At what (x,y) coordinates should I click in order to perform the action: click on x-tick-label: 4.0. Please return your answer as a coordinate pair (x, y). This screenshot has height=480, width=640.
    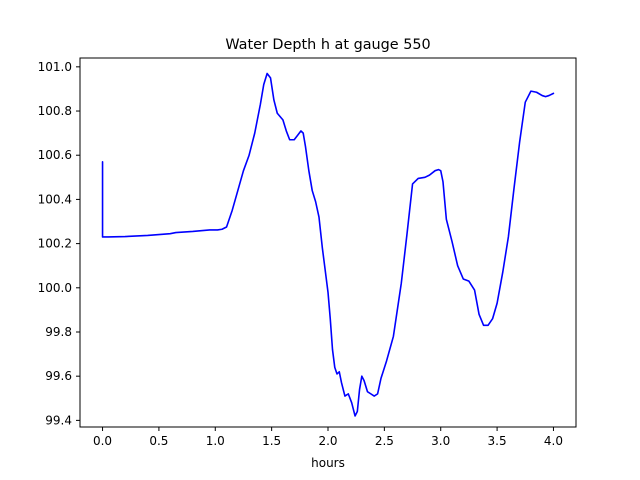
    Looking at the image, I should click on (553, 441).